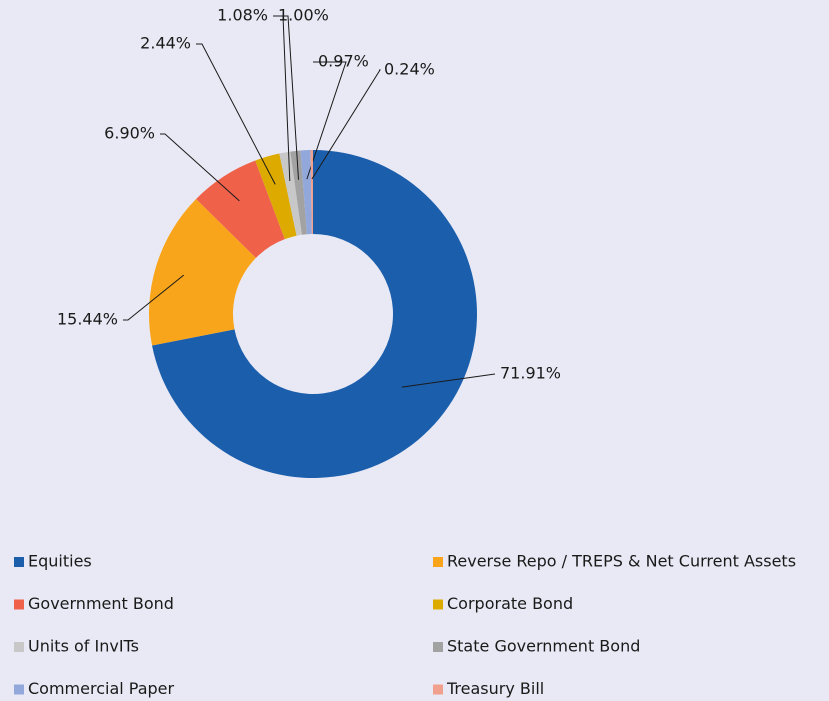 This screenshot has height=701, width=829. I want to click on legend-label: State Government Bond, so click(543, 646).